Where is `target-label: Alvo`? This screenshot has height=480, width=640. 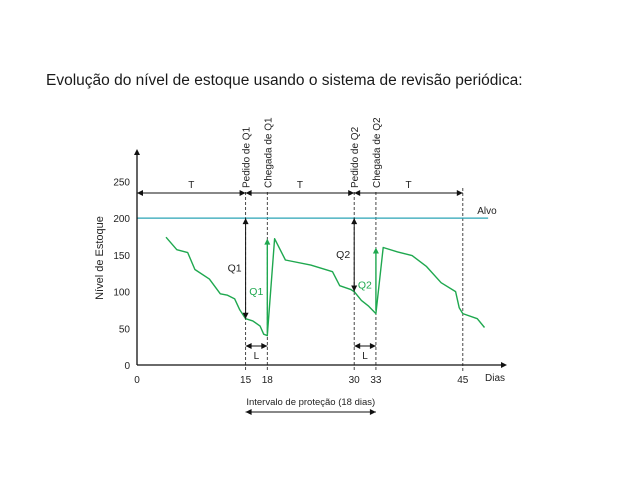 target-label: Alvo is located at coordinates (487, 211).